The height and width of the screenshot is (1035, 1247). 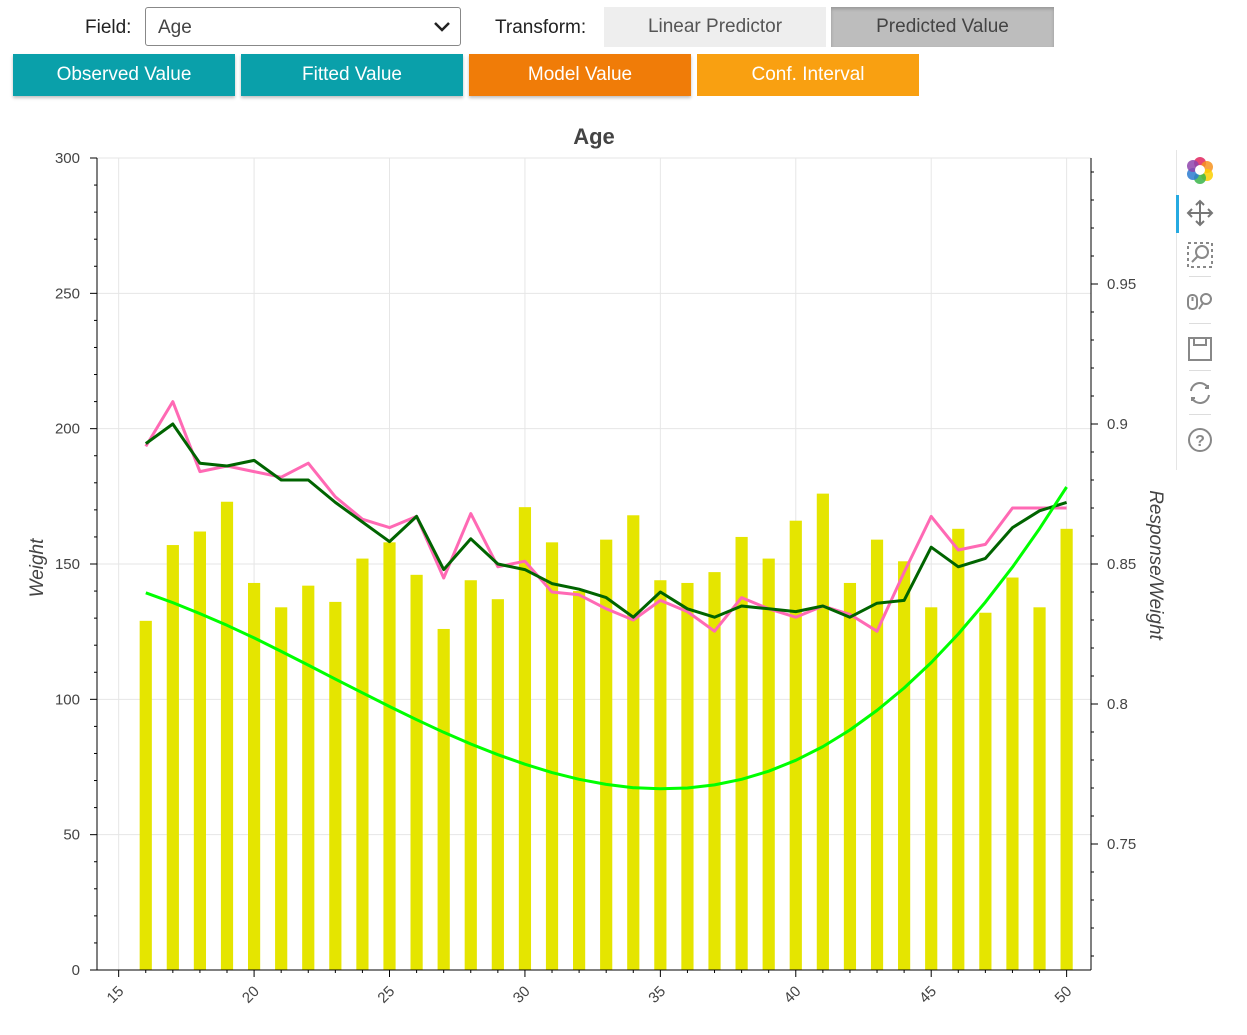 What do you see at coordinates (657, 995) in the screenshot?
I see `x-tick-label: 35` at bounding box center [657, 995].